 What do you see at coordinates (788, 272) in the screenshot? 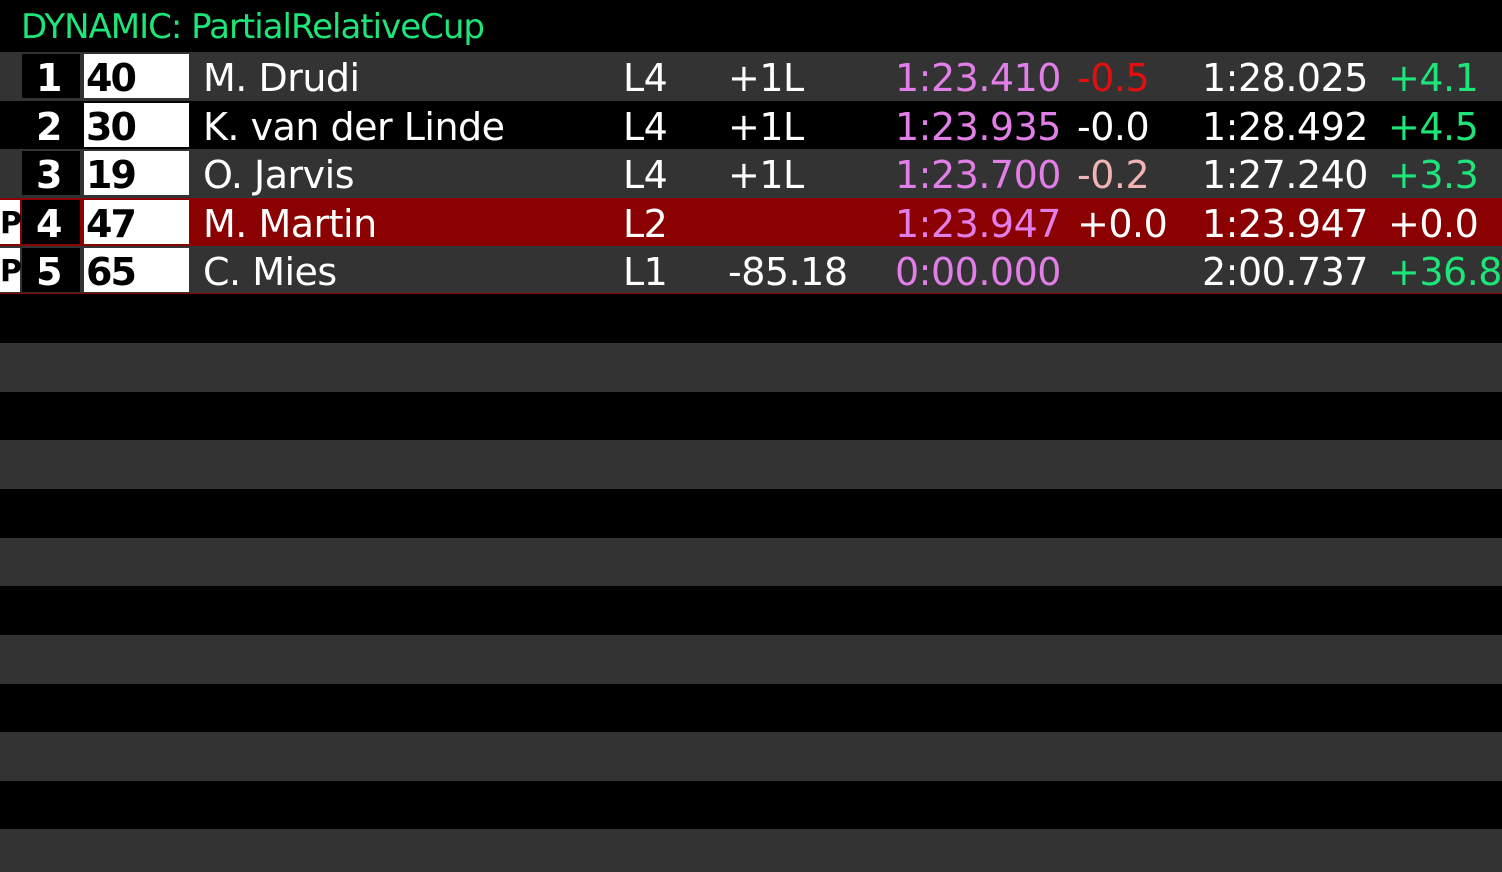
I see `gap: -85.18` at bounding box center [788, 272].